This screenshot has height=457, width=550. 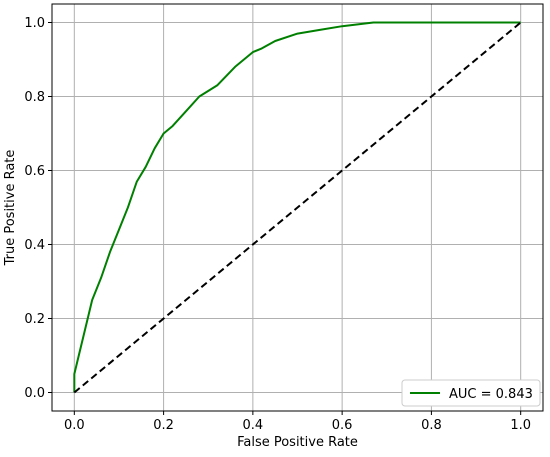 I want to click on x-tick-label: 0.6, so click(x=342, y=425).